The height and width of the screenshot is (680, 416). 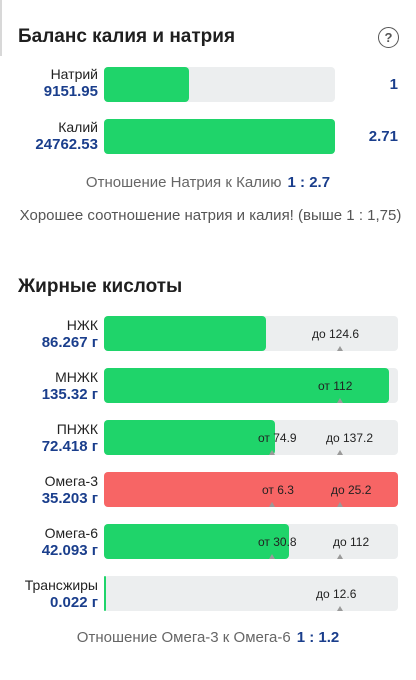 What do you see at coordinates (76, 377) in the screenshot?
I see `fatty-acid-name: МНЖК` at bounding box center [76, 377].